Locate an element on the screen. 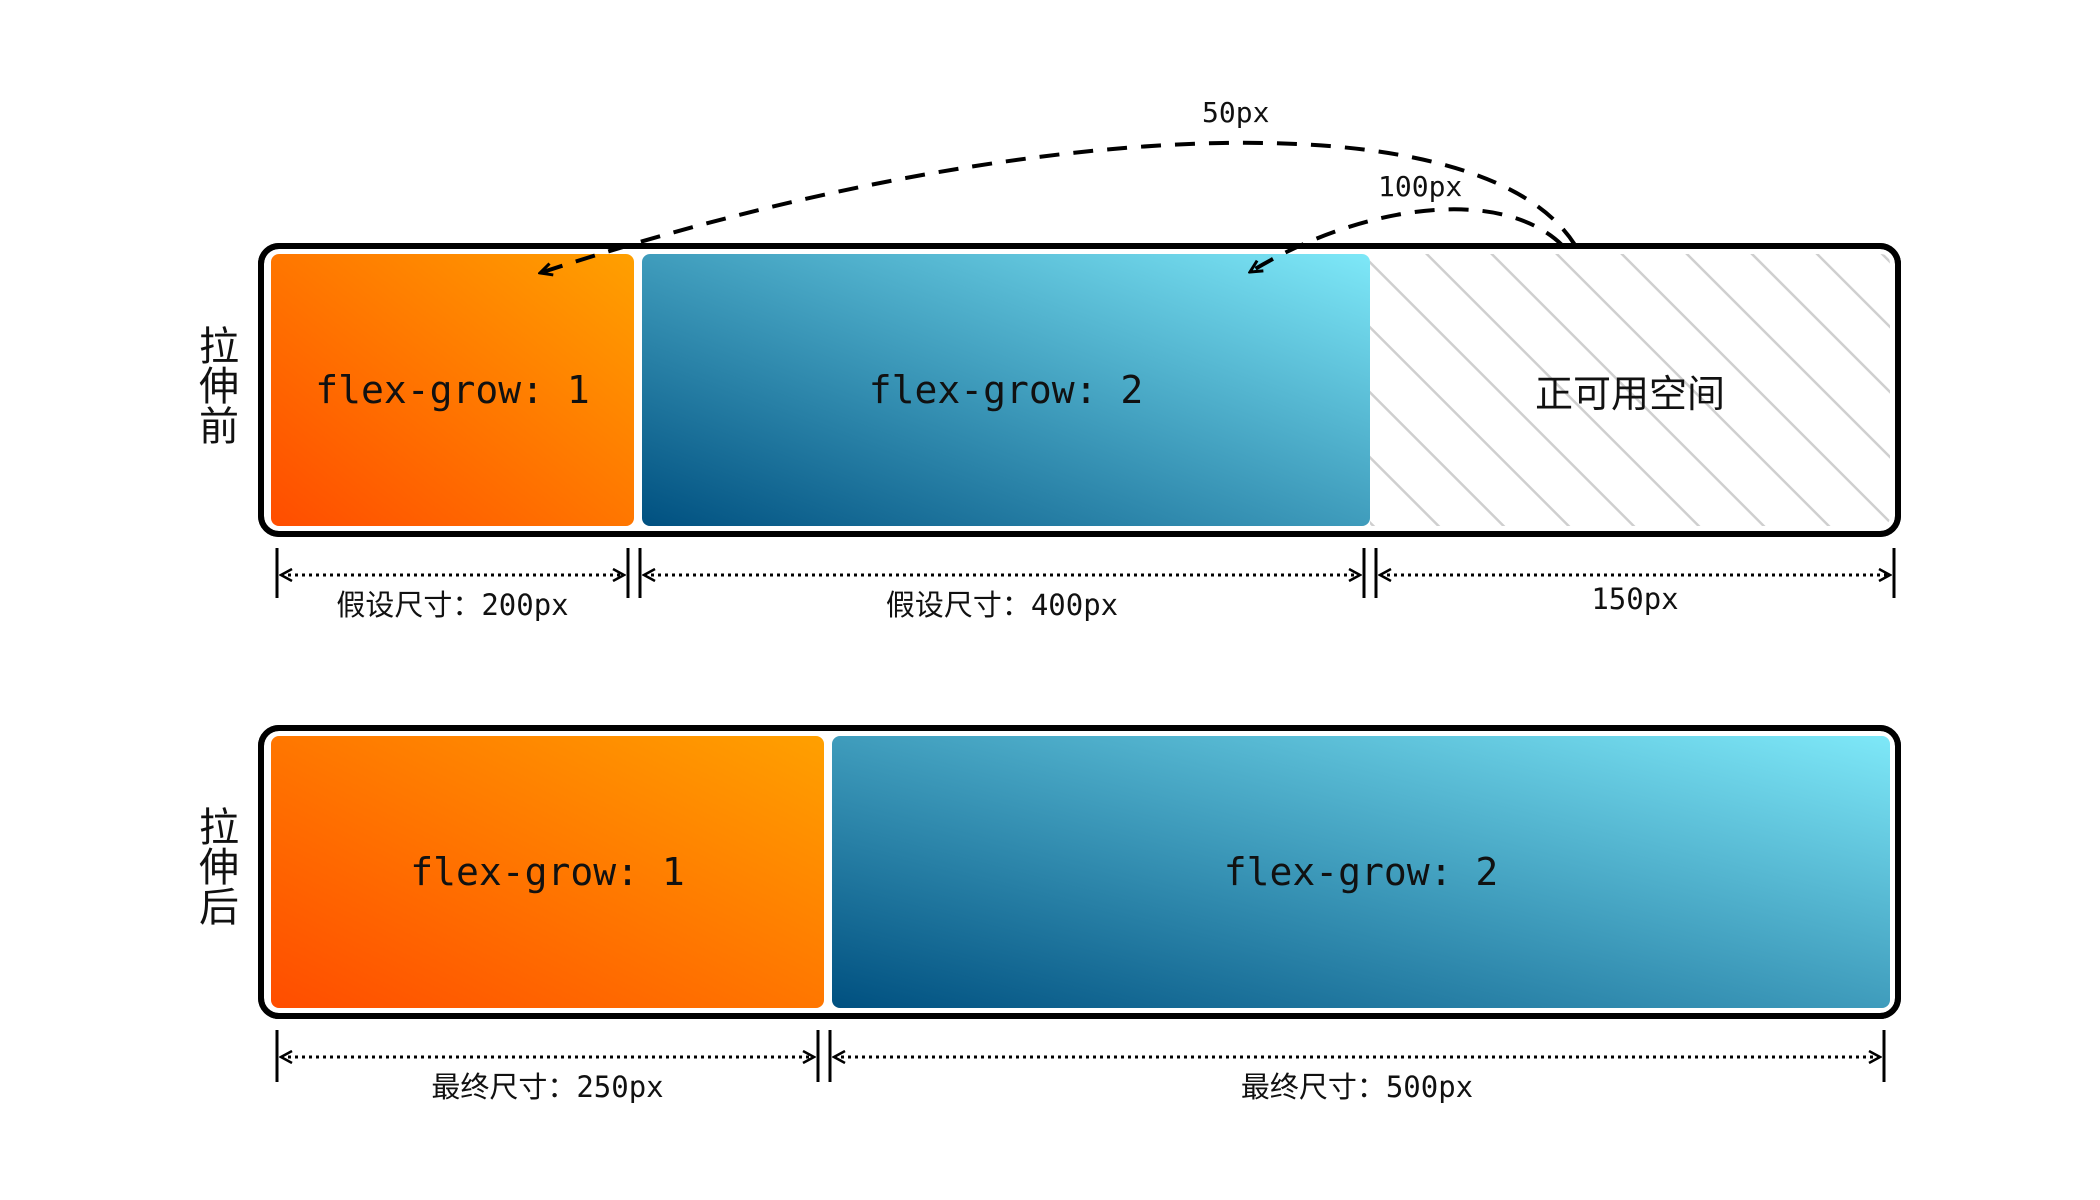  arc-label-item-2: 100px is located at coordinates (1420, 186).